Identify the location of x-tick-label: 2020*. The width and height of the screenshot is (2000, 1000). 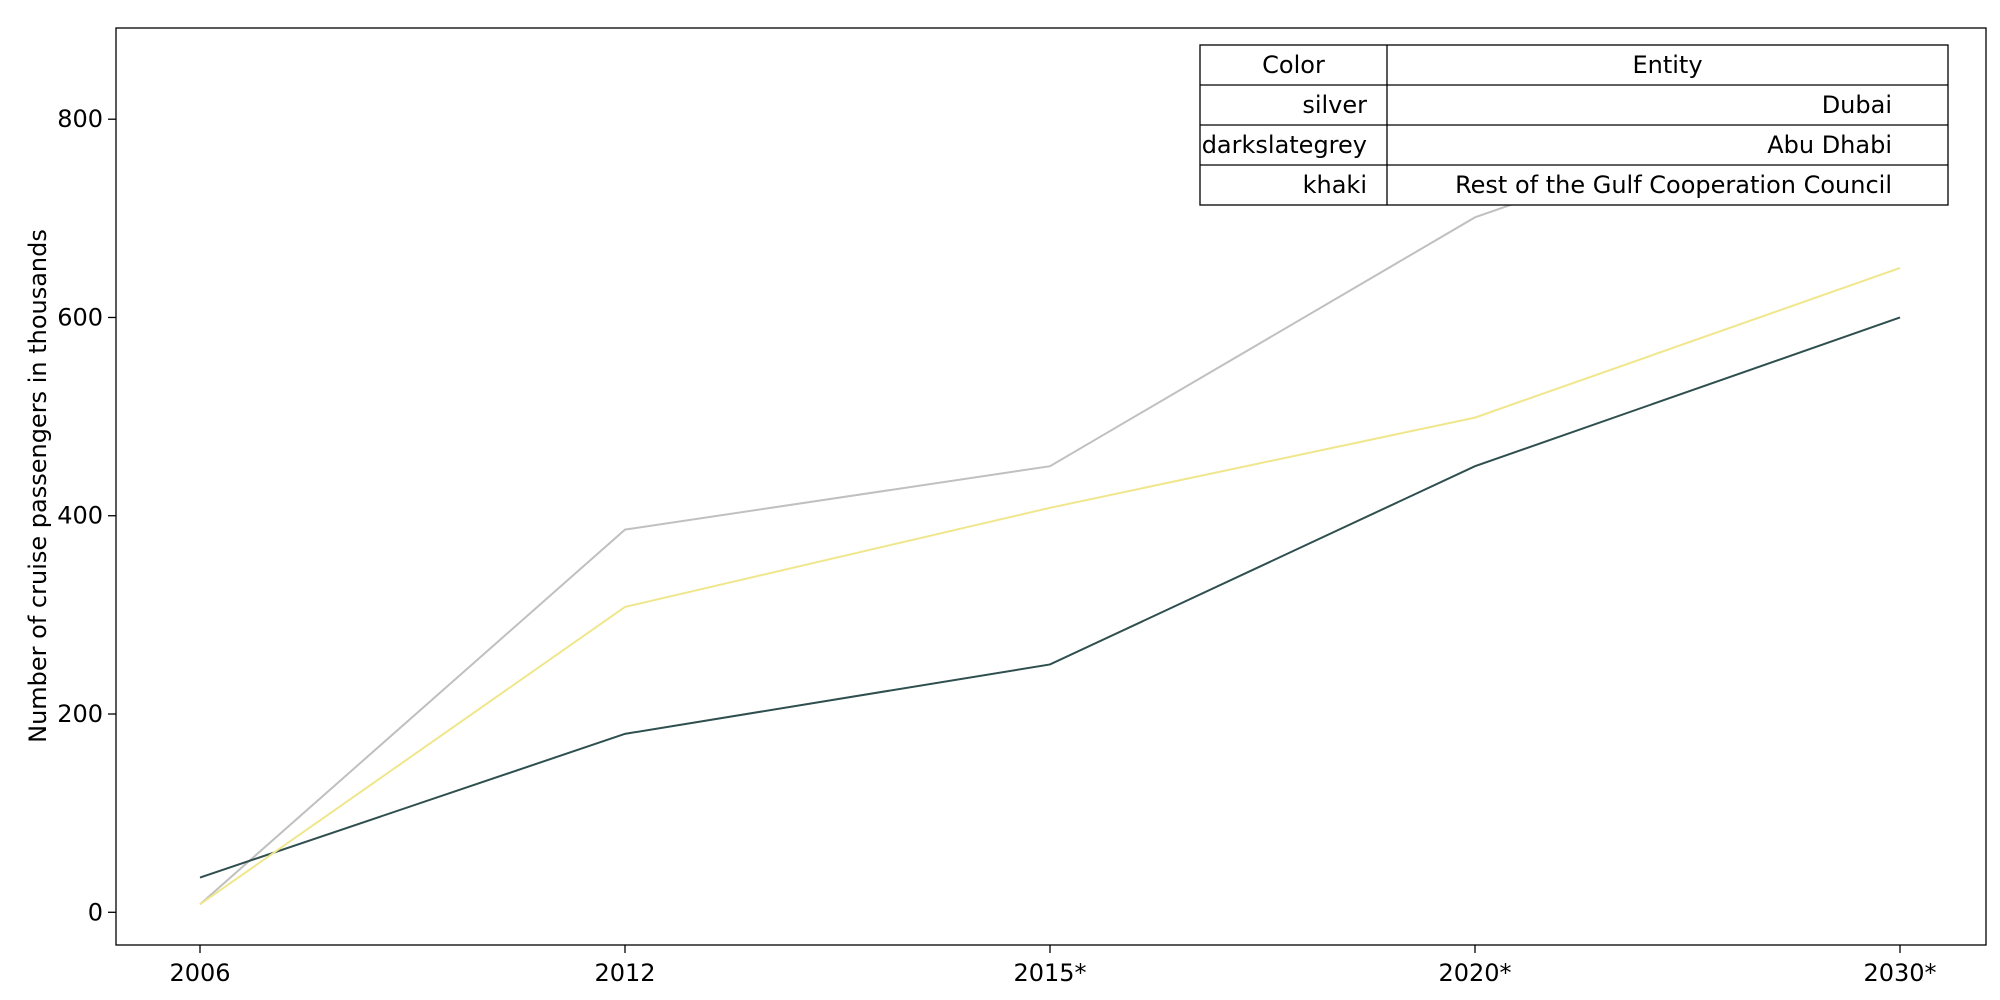
(1474, 973).